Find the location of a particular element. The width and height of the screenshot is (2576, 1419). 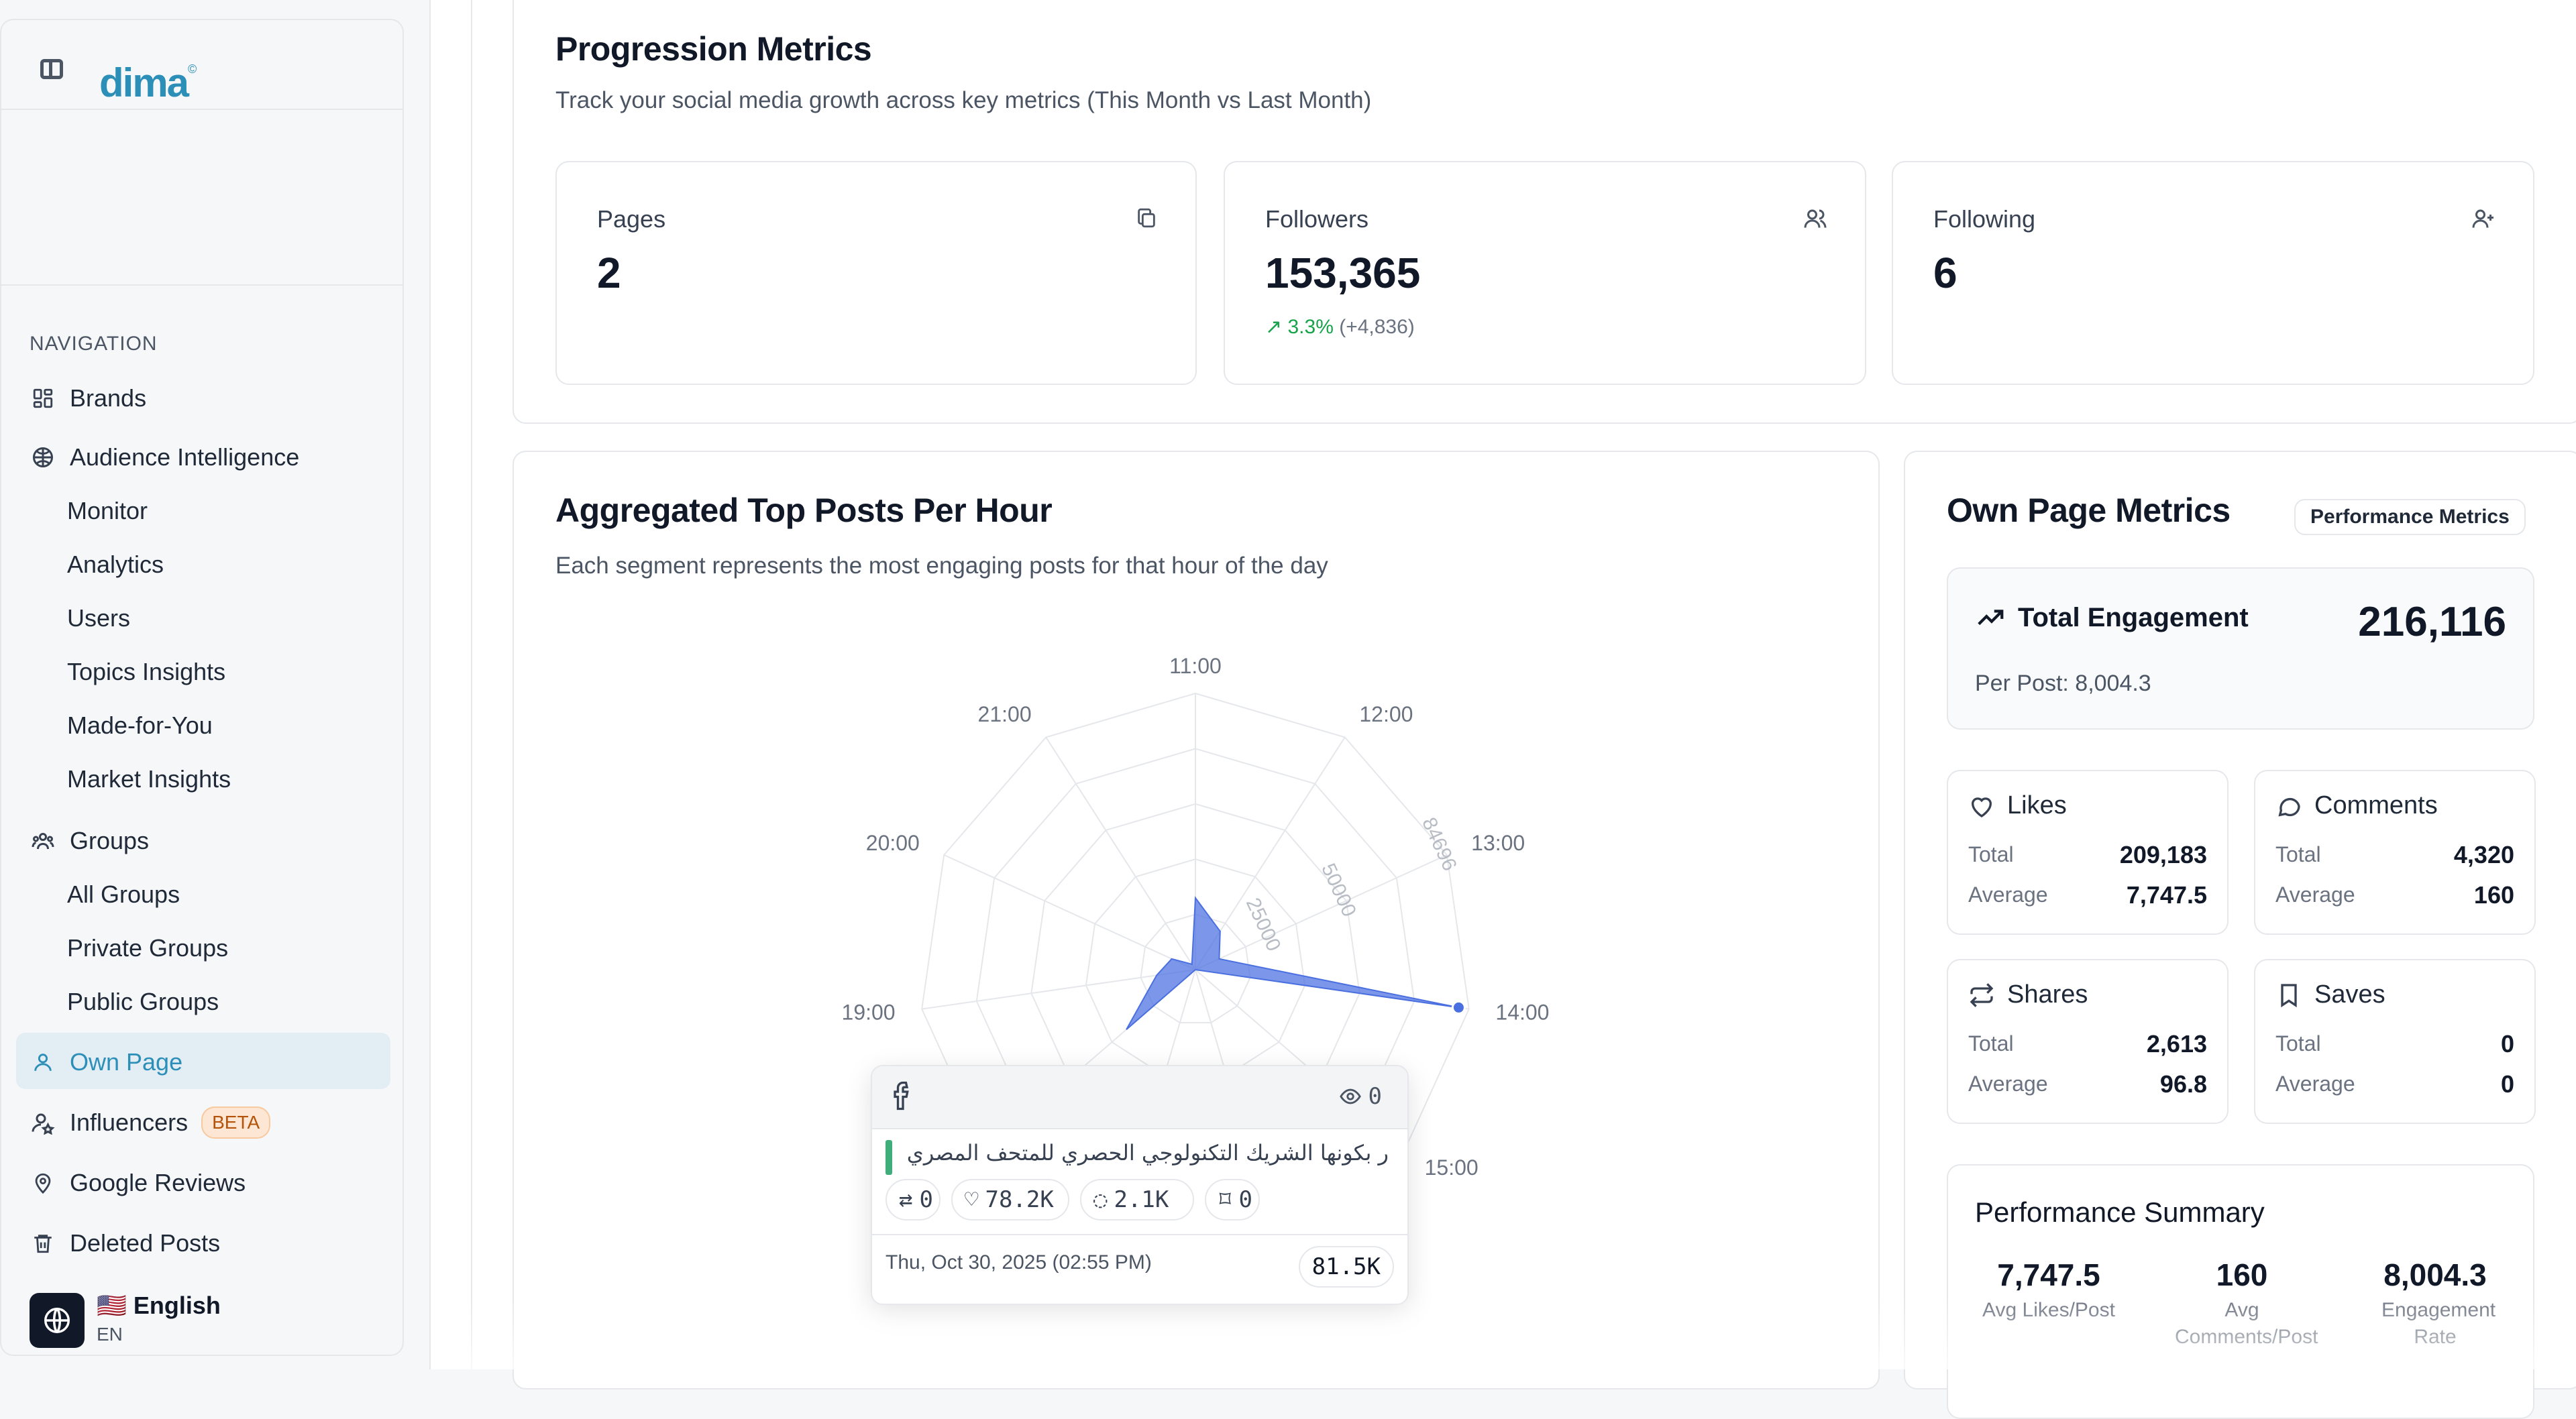

sidebar-toggle-icon is located at coordinates (51, 69).